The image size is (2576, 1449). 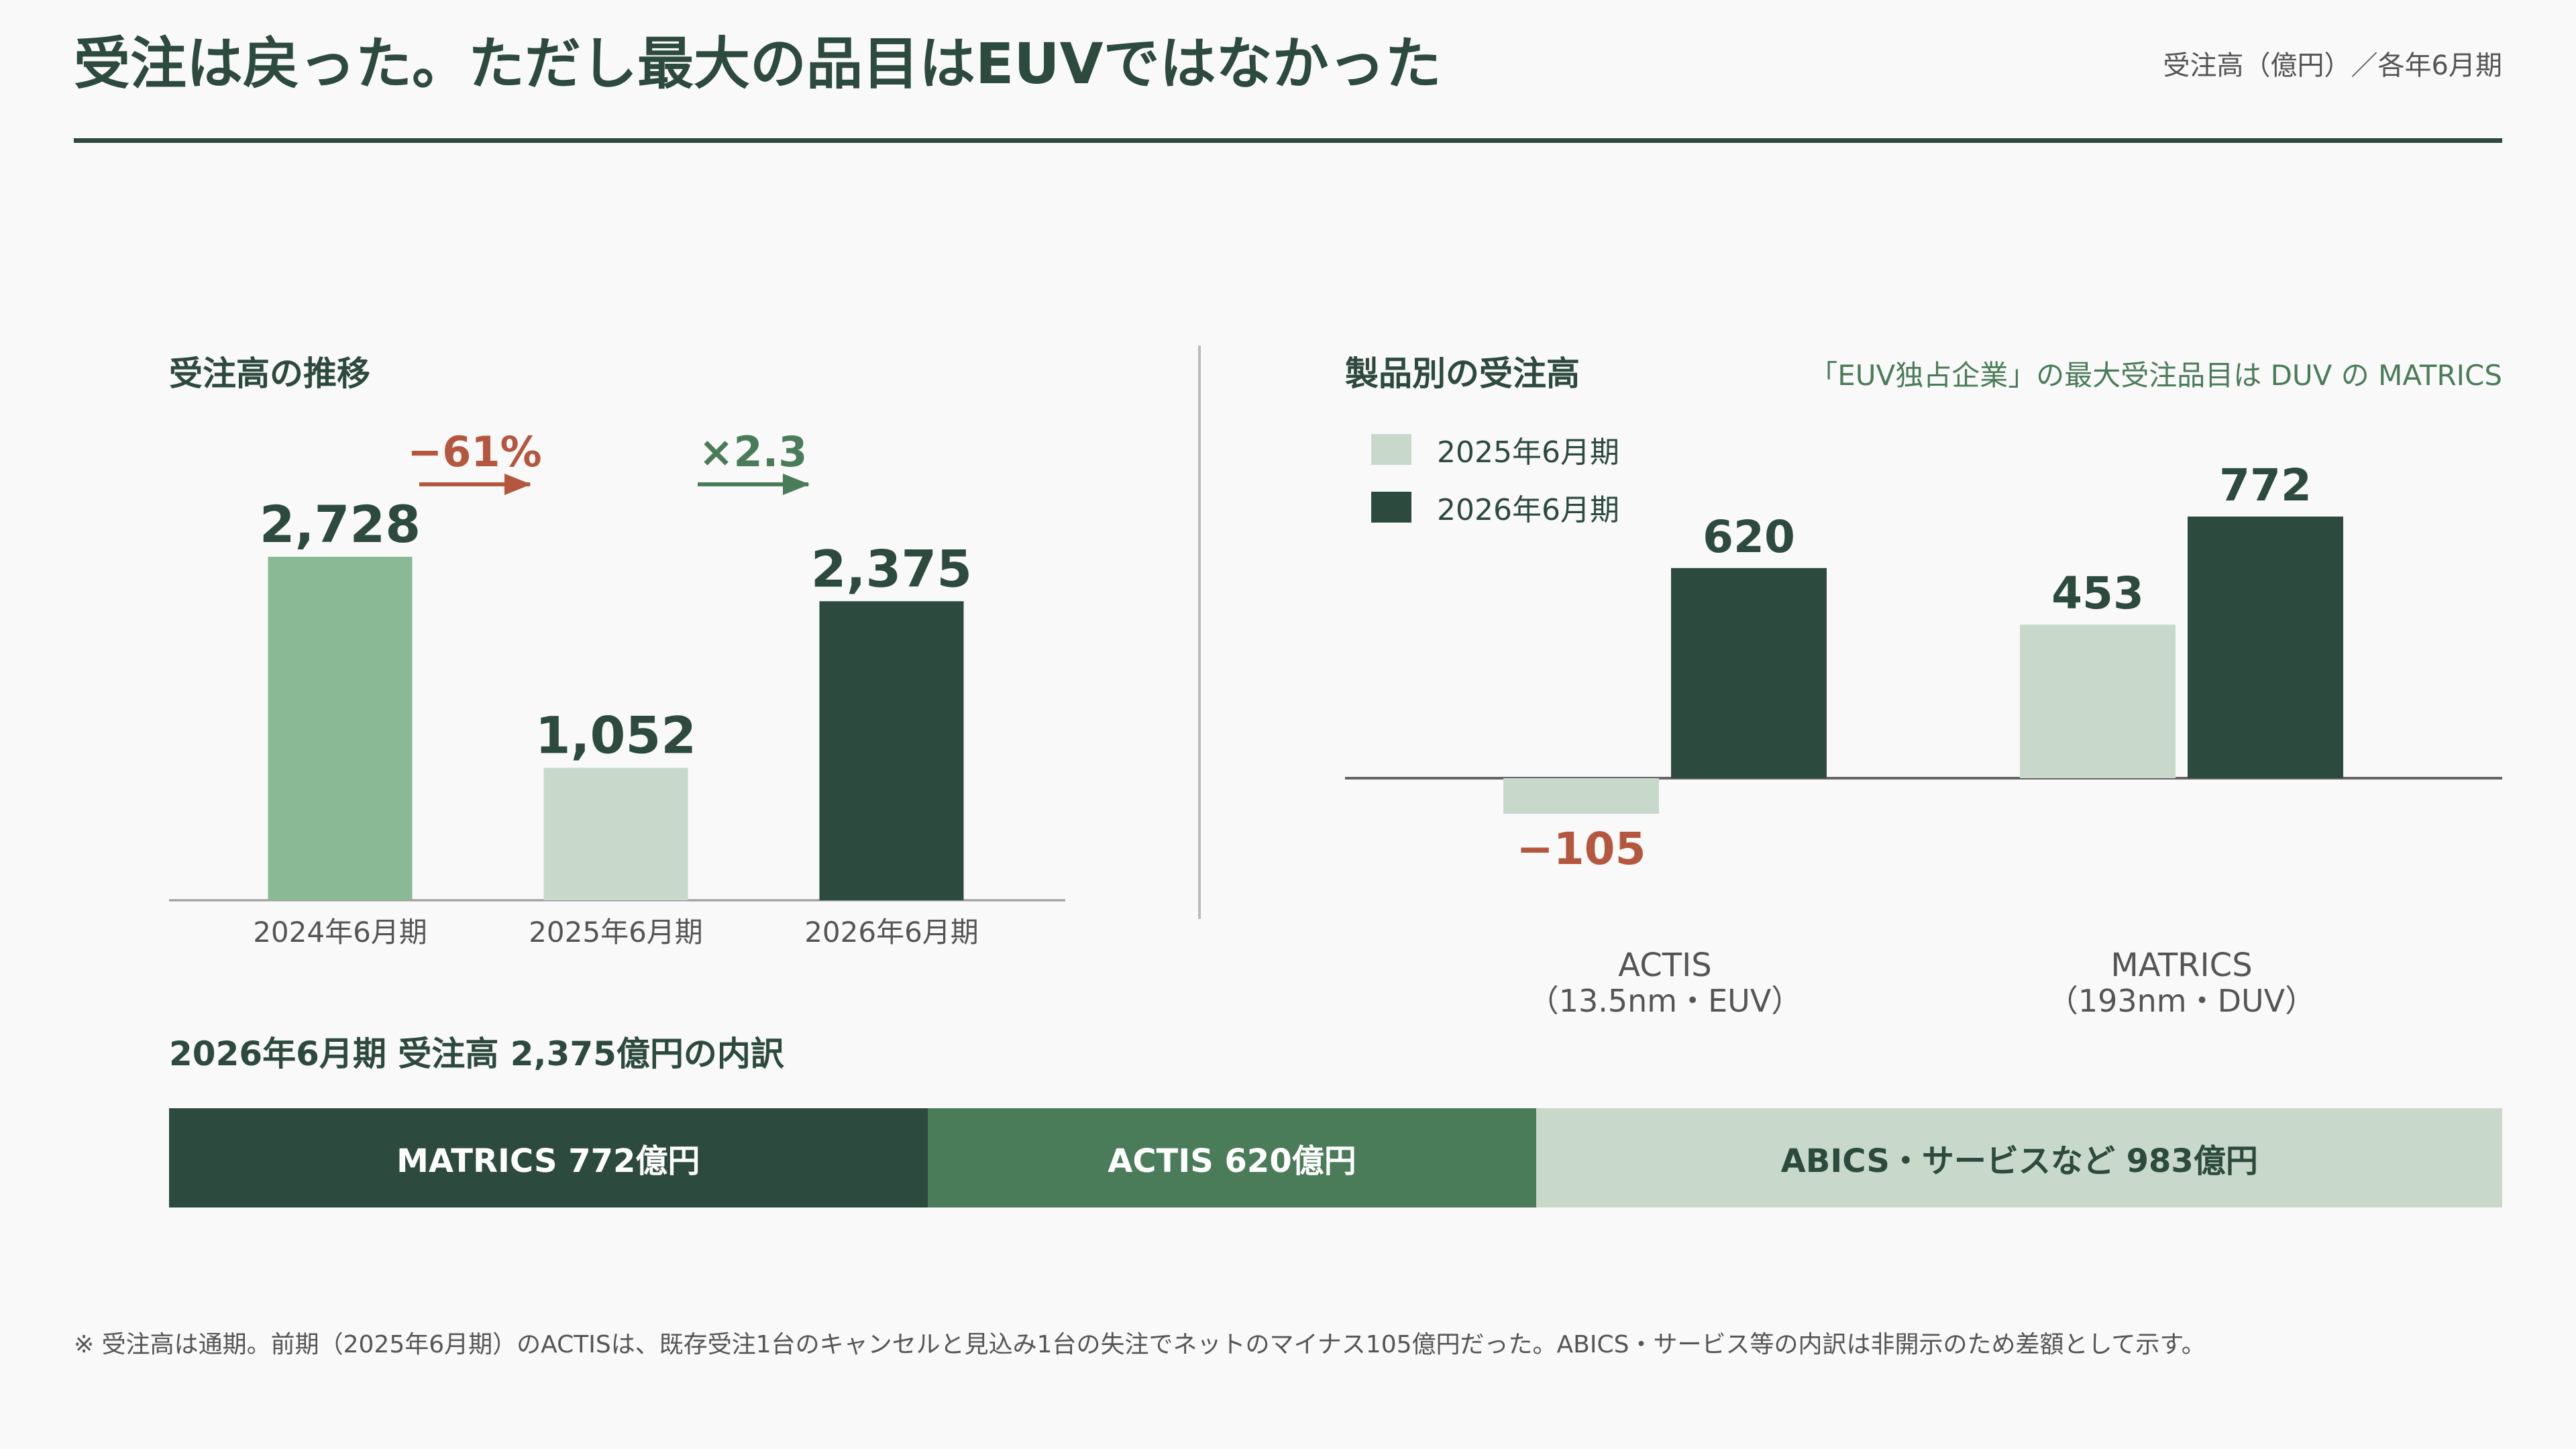 I want to click on data-label: 772, so click(x=2265, y=485).